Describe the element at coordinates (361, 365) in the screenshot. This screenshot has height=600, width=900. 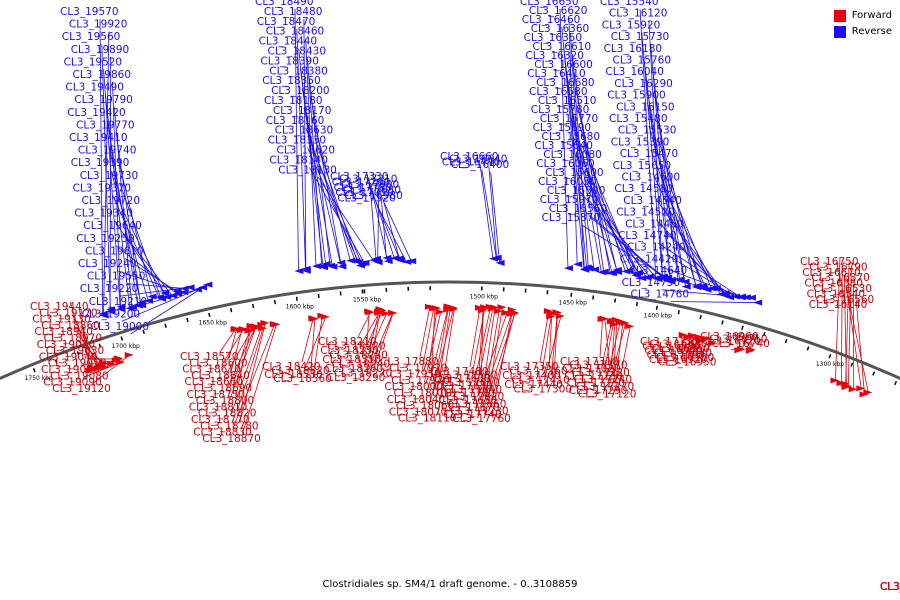
I see `gene-label: CL3_18240` at that location.